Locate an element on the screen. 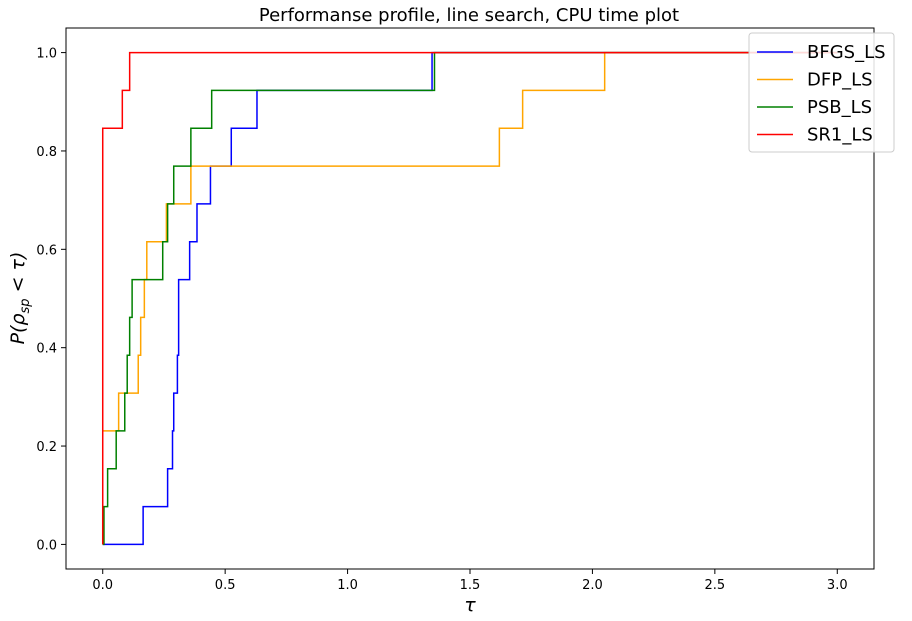 The height and width of the screenshot is (621, 912). legend-label: DFP_LS is located at coordinates (840, 80).